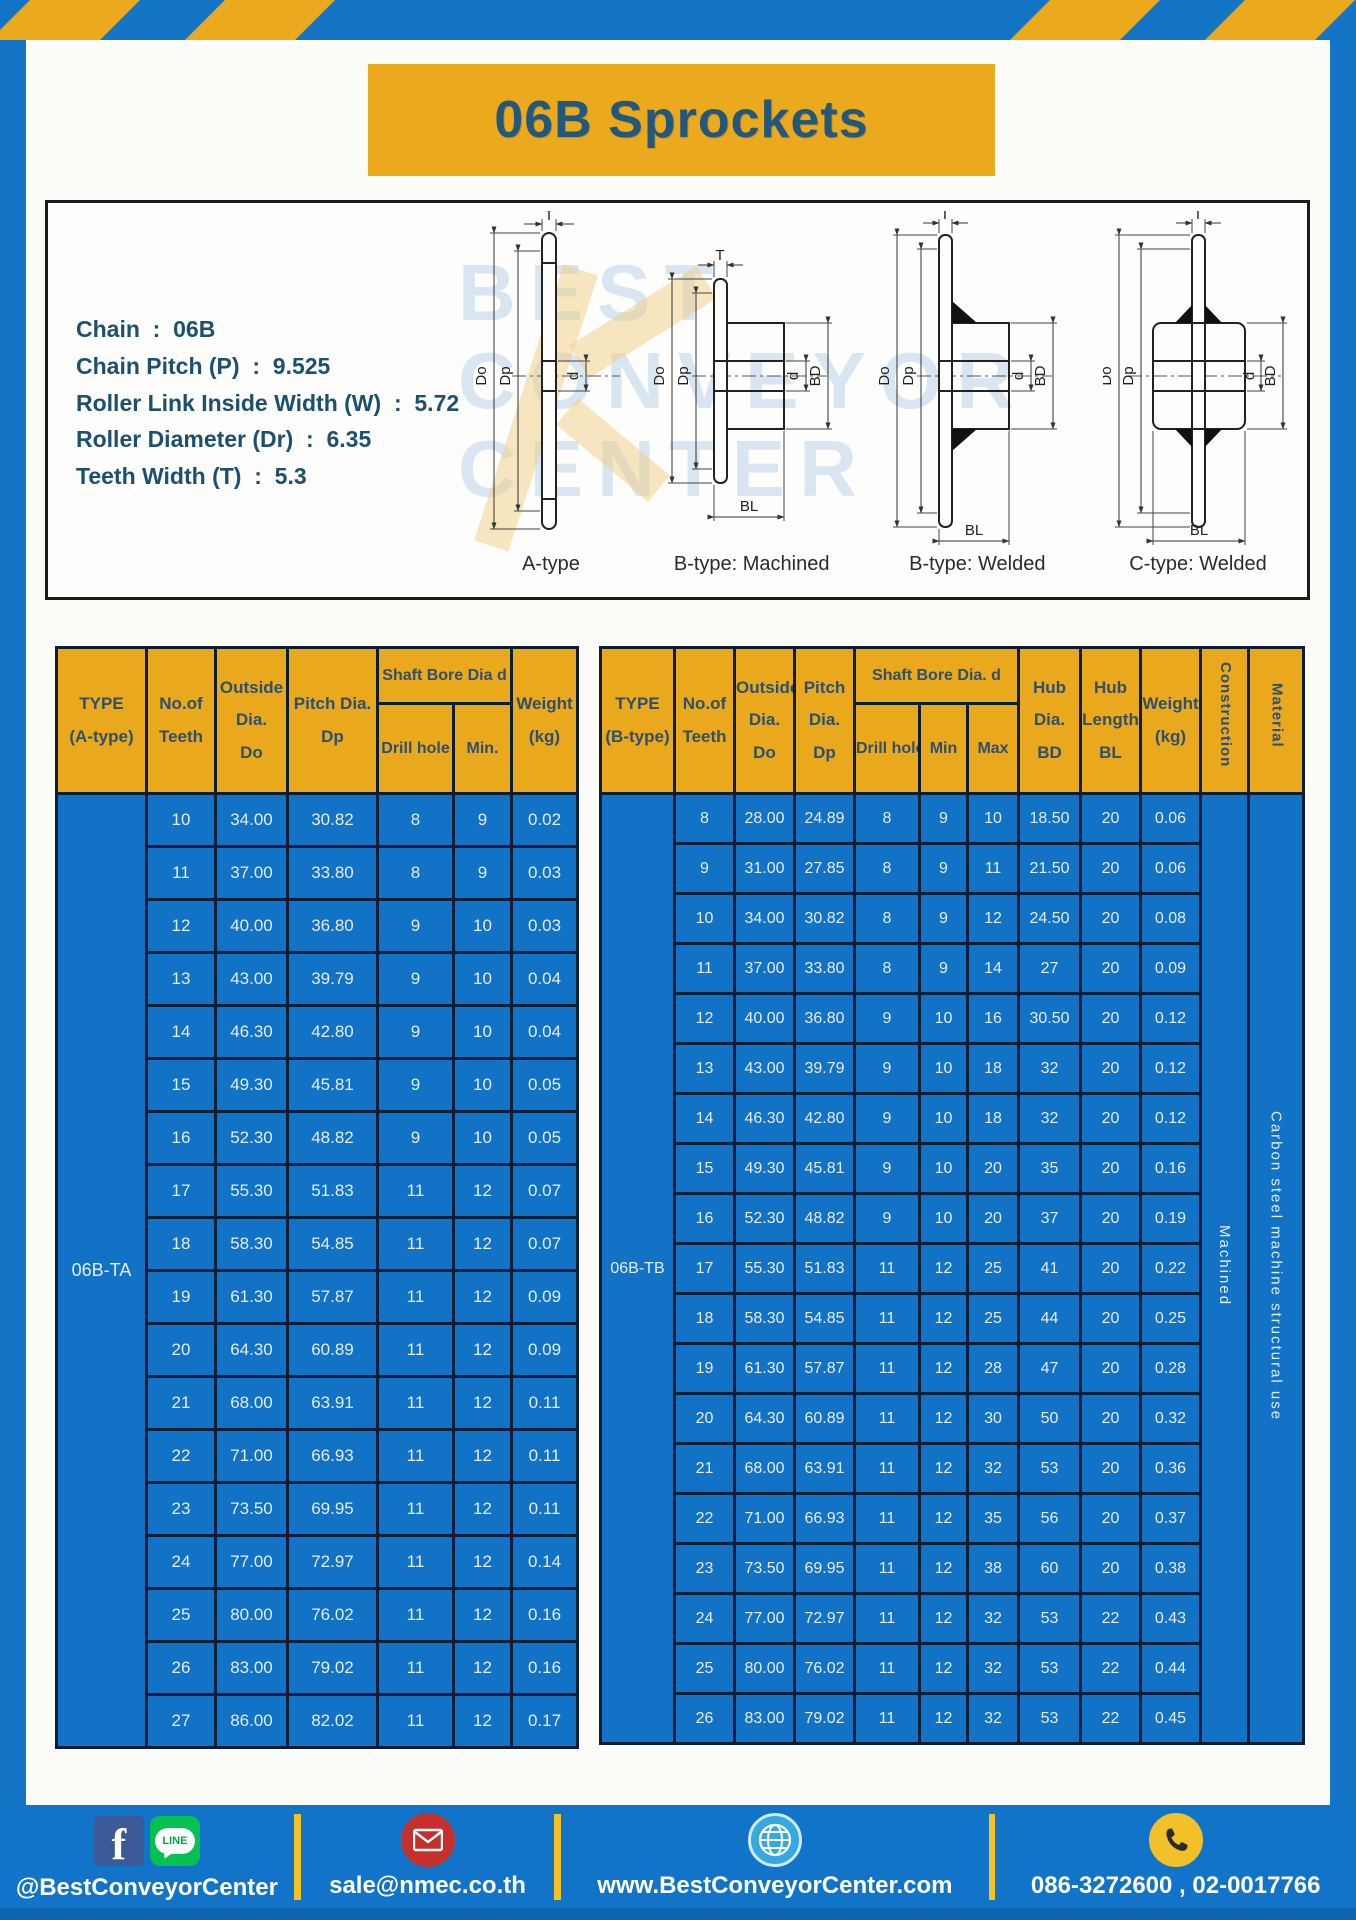 This screenshot has height=1920, width=1356. Describe the element at coordinates (1049, 868) in the screenshot. I see `table-cell: 21.50` at that location.